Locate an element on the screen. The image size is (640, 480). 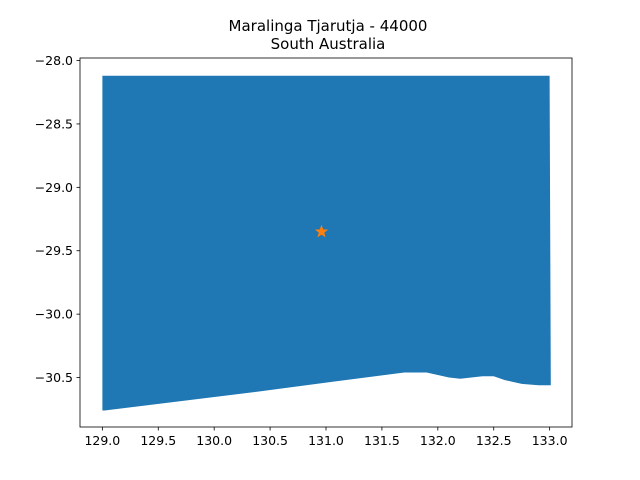
y-tick-label: −28.0 is located at coordinates (54, 60).